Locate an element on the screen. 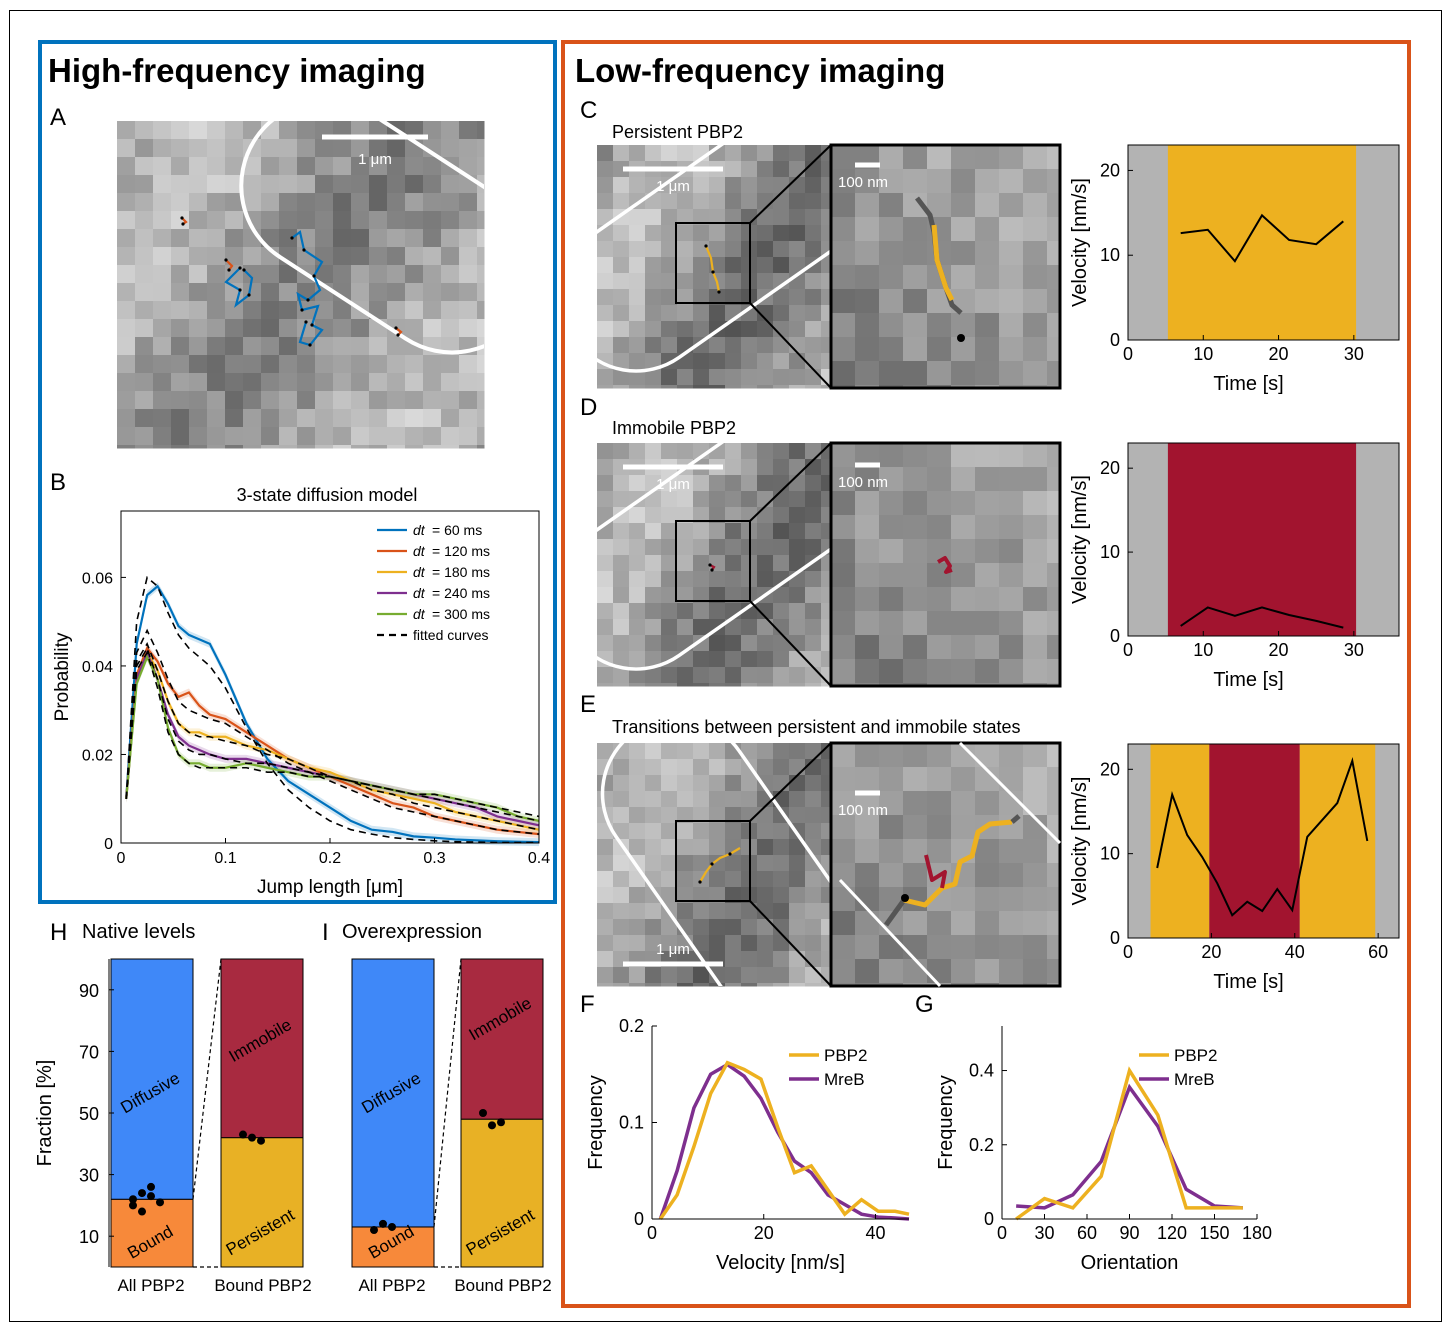  x-tick-label: 150 is located at coordinates (1214, 1233).